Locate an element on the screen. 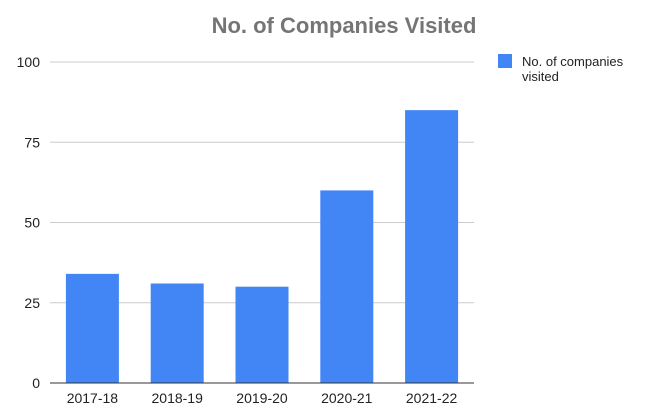  y-tick-label: 75 is located at coordinates (32, 142).